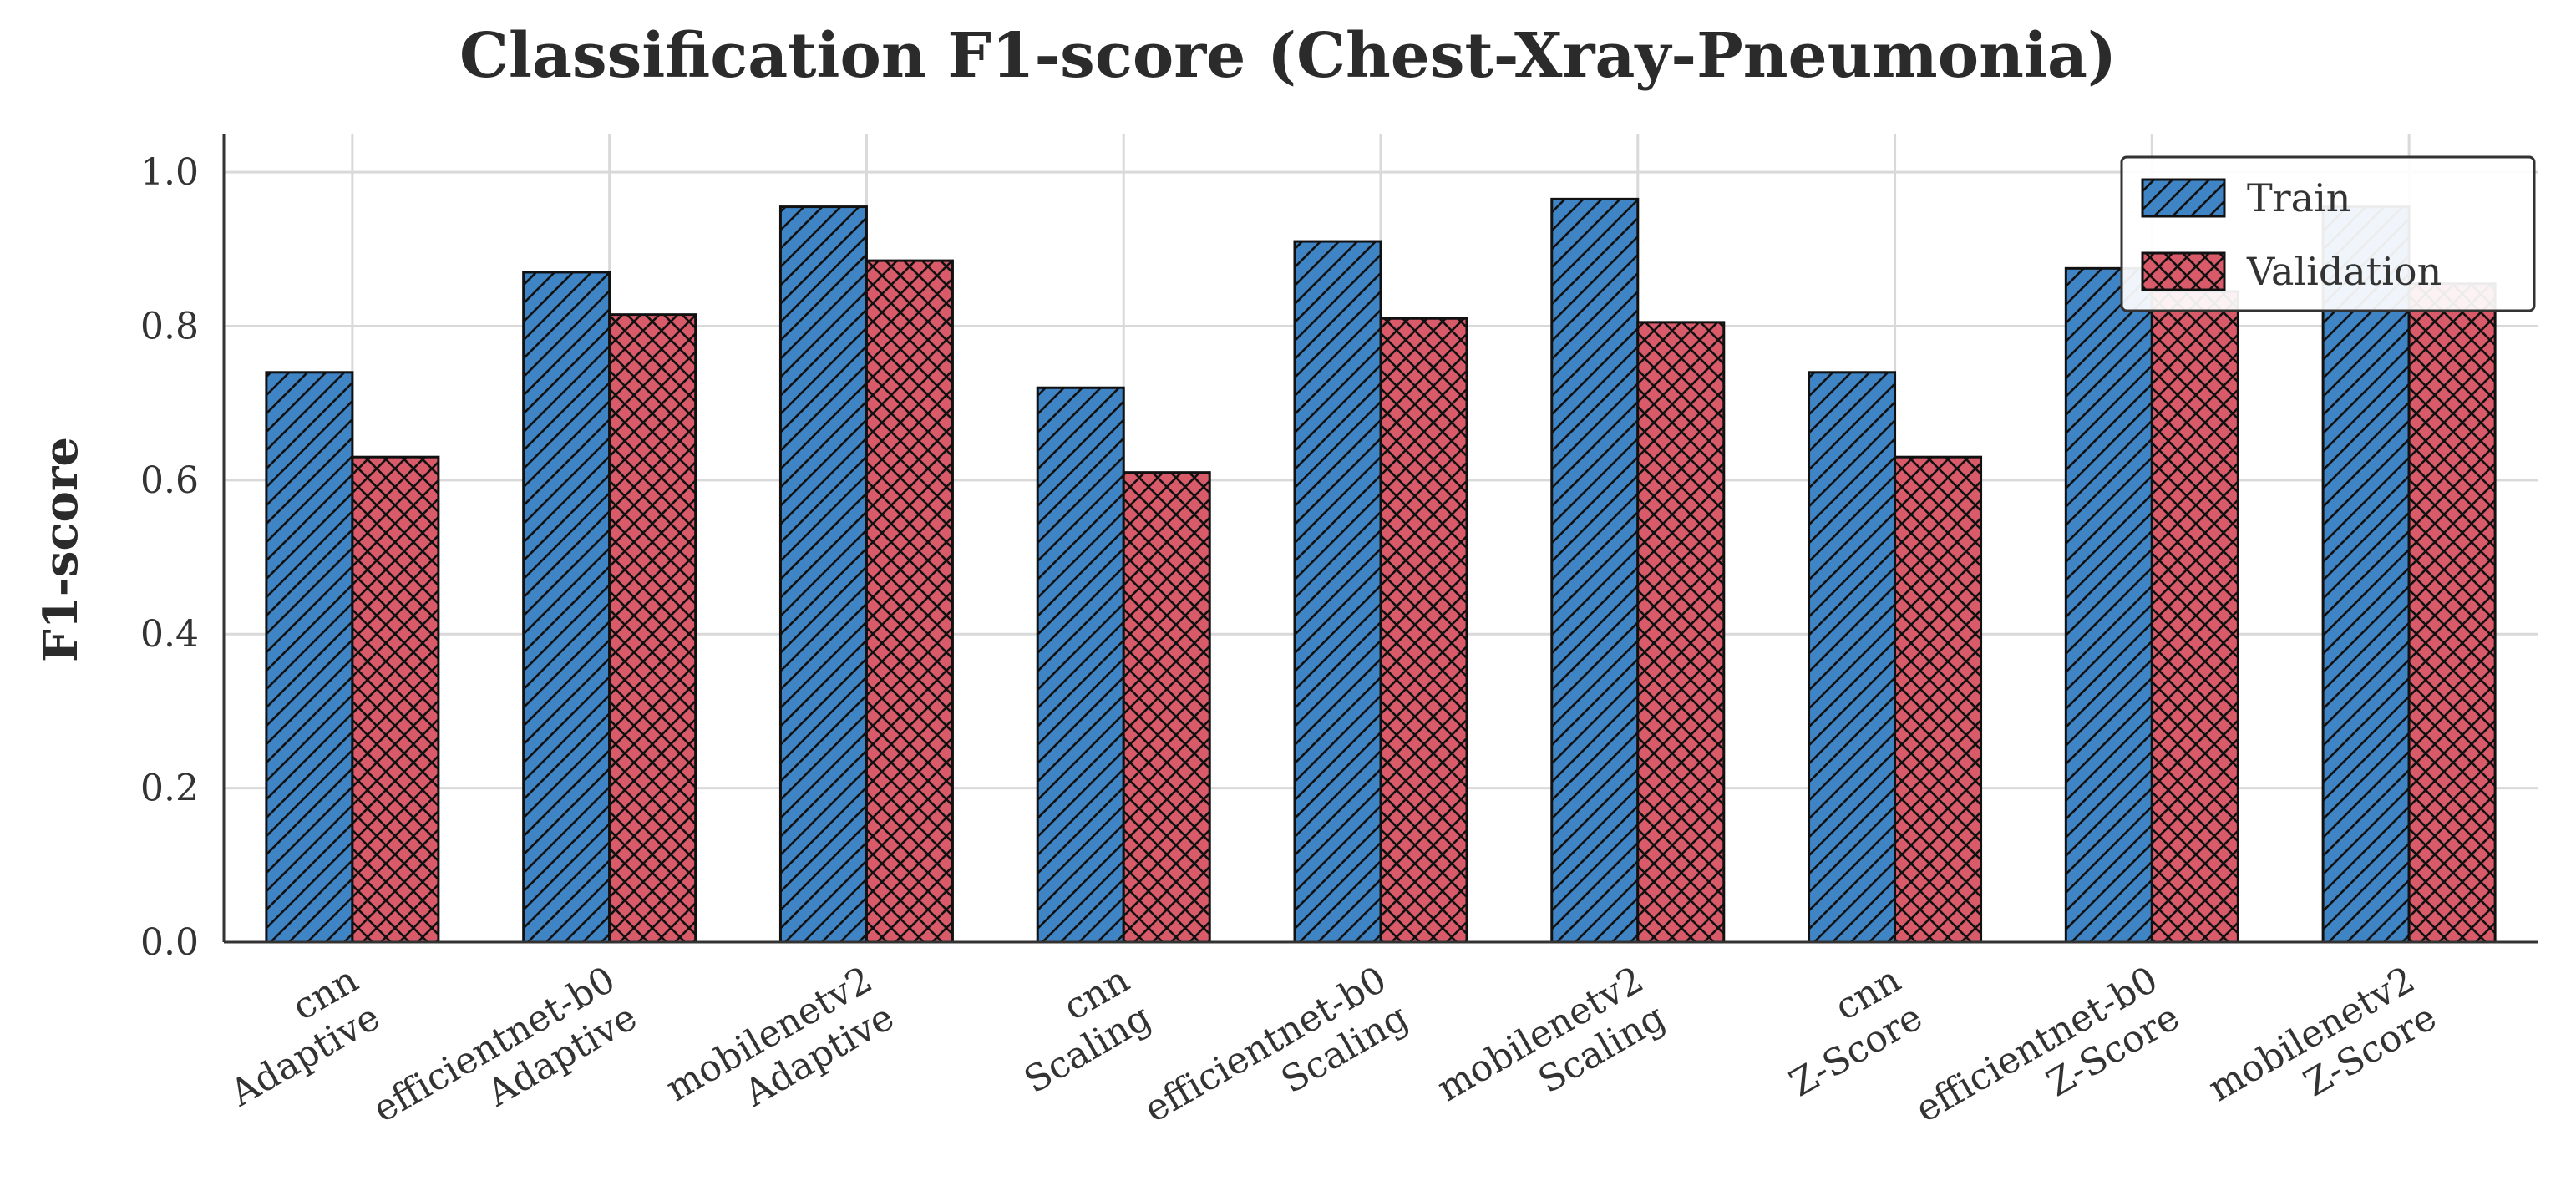 This screenshot has height=1191, width=2576. Describe the element at coordinates (2298, 198) in the screenshot. I see `legend-label-train: Train` at that location.